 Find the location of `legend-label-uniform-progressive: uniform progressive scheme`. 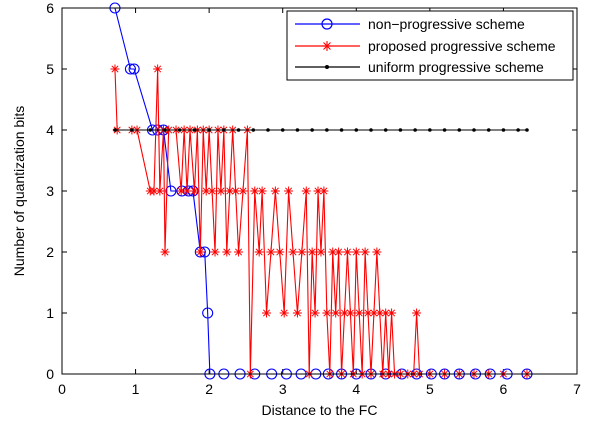

legend-label-uniform-progressive: uniform progressive scheme is located at coordinates (456, 67).